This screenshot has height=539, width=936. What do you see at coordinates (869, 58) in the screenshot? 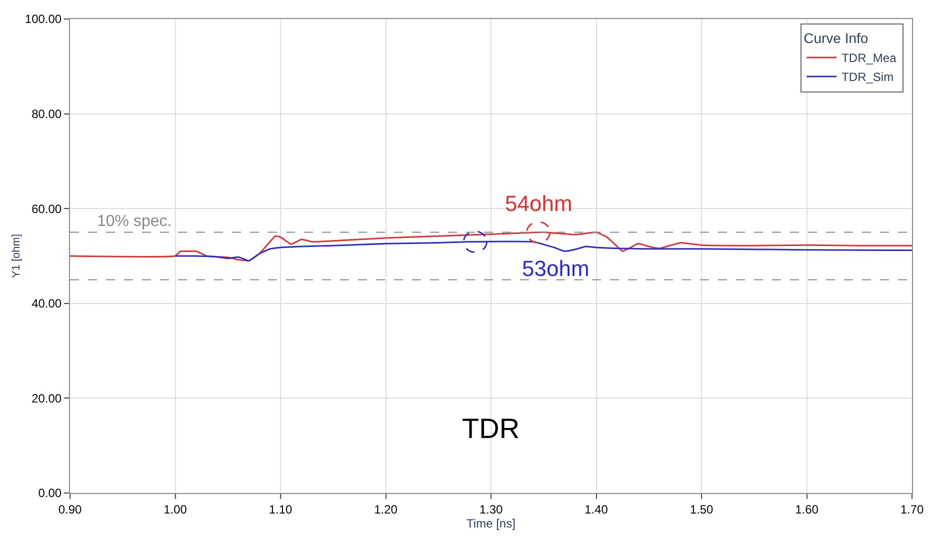
I see `legend-label: TDR_Mea` at bounding box center [869, 58].